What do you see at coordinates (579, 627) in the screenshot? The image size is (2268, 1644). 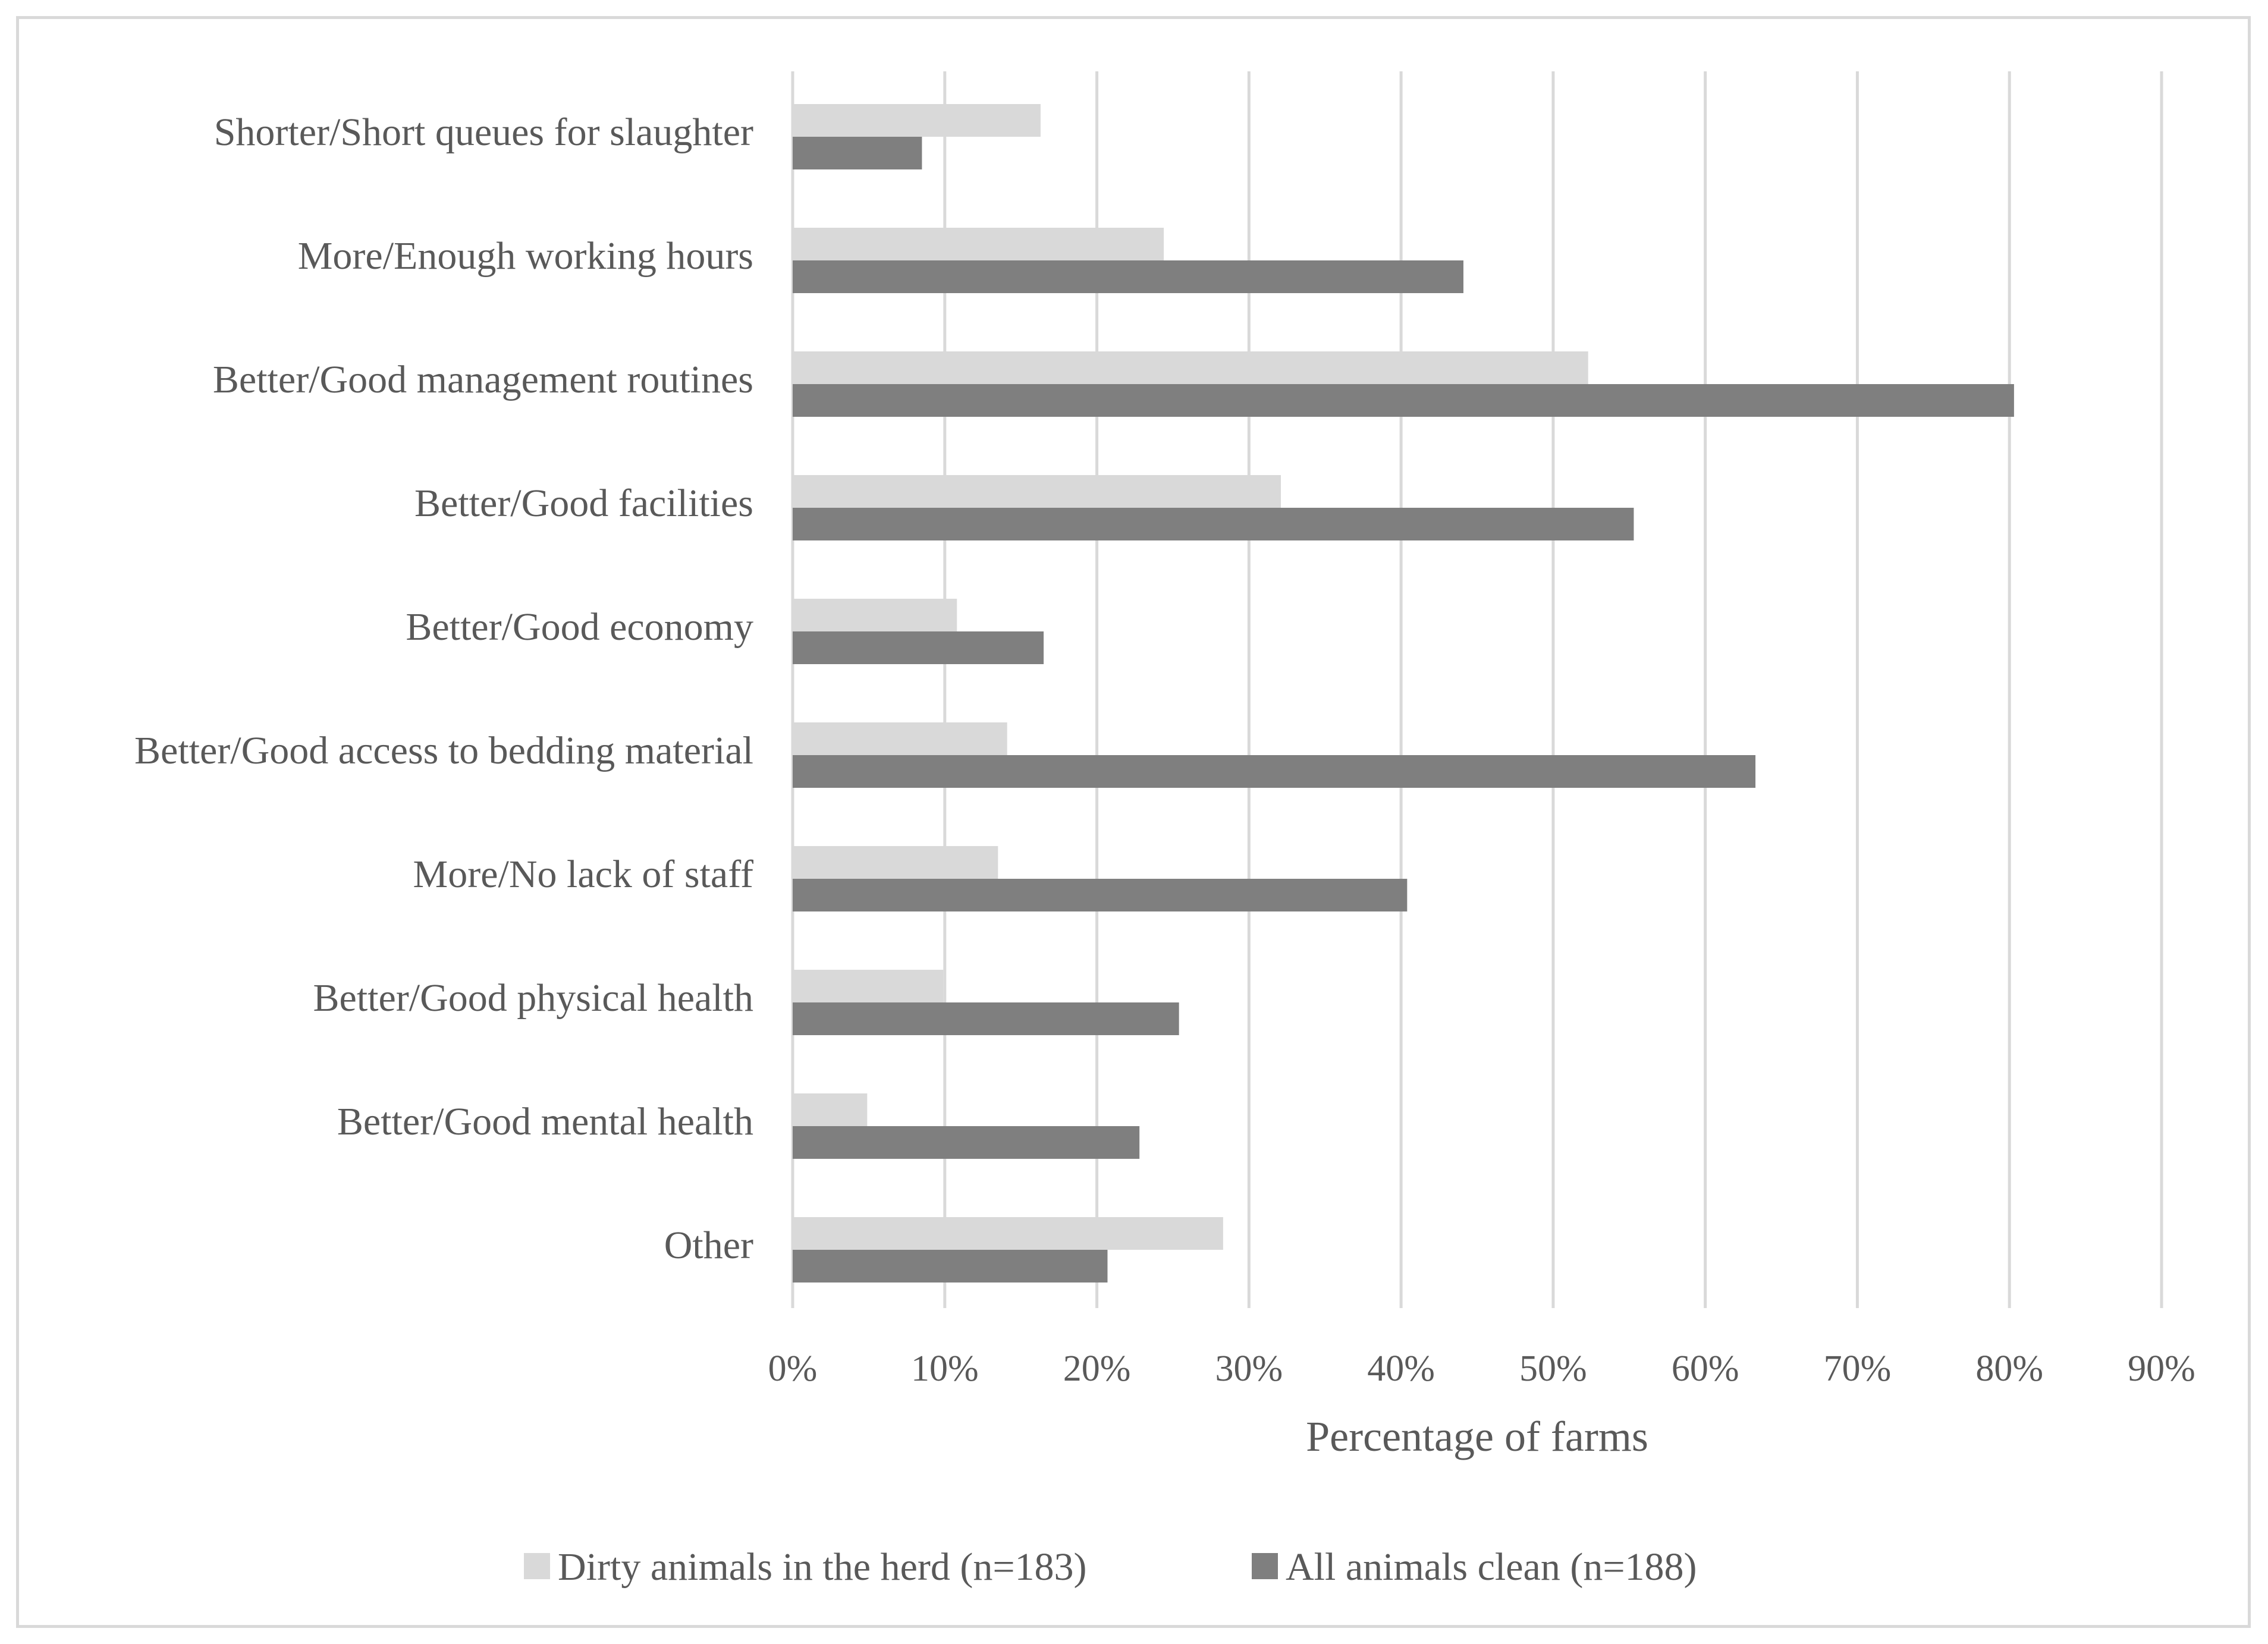 I see `category-label: Better/Good economy` at bounding box center [579, 627].